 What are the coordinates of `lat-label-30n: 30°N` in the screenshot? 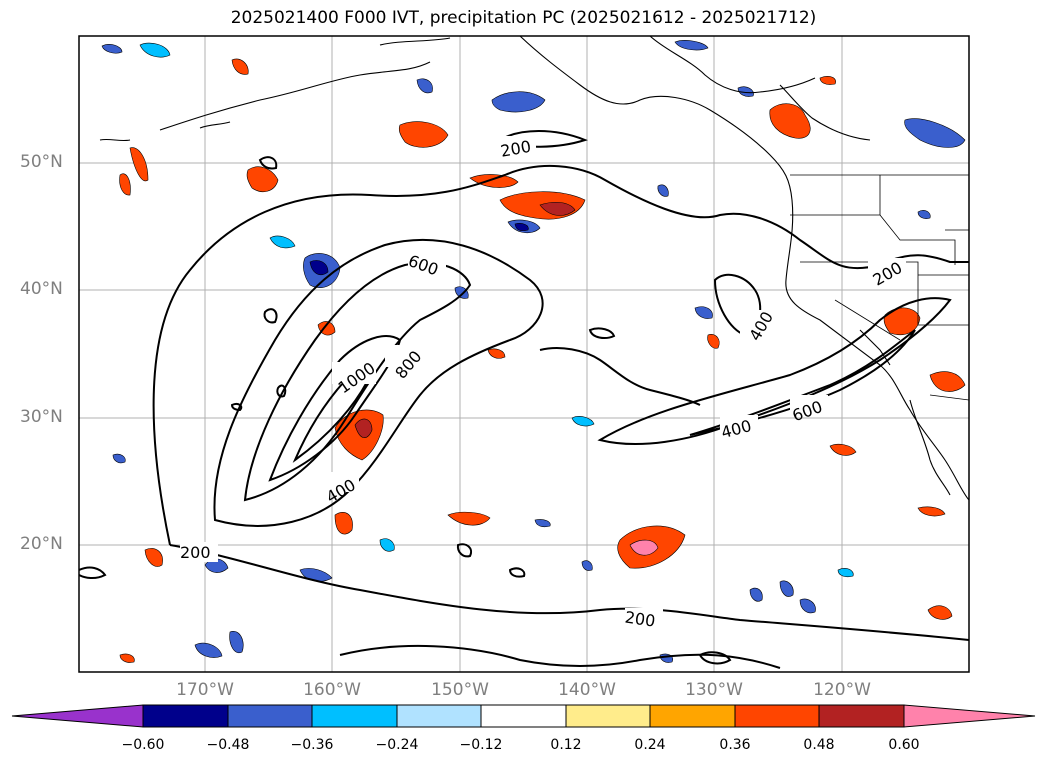 It's located at (41, 417).